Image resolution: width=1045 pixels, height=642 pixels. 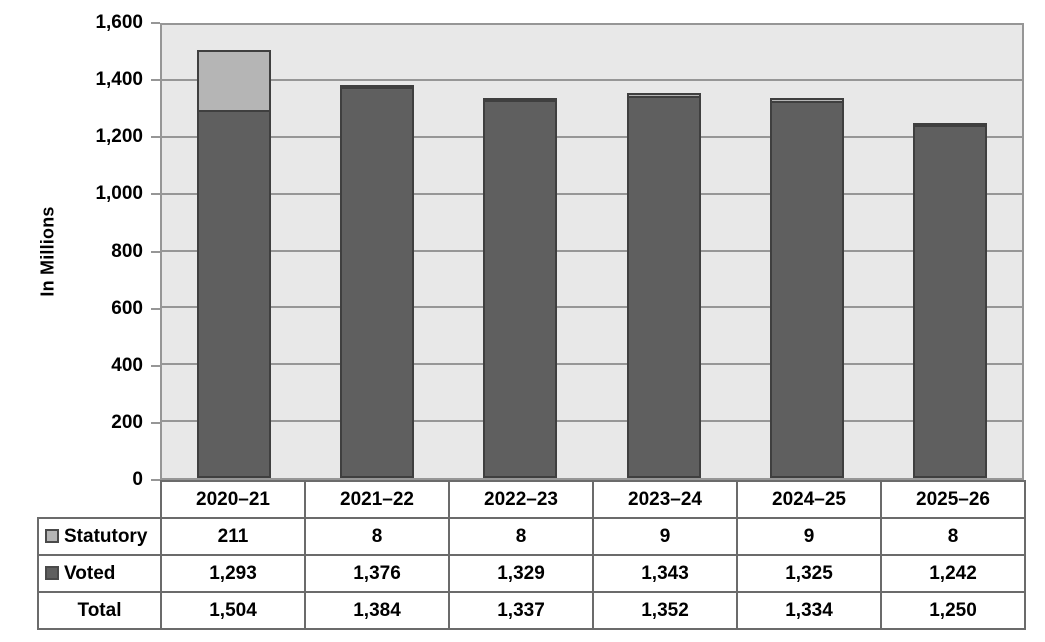 I want to click on statutory-value-2022-23: 8, so click(x=521, y=536).